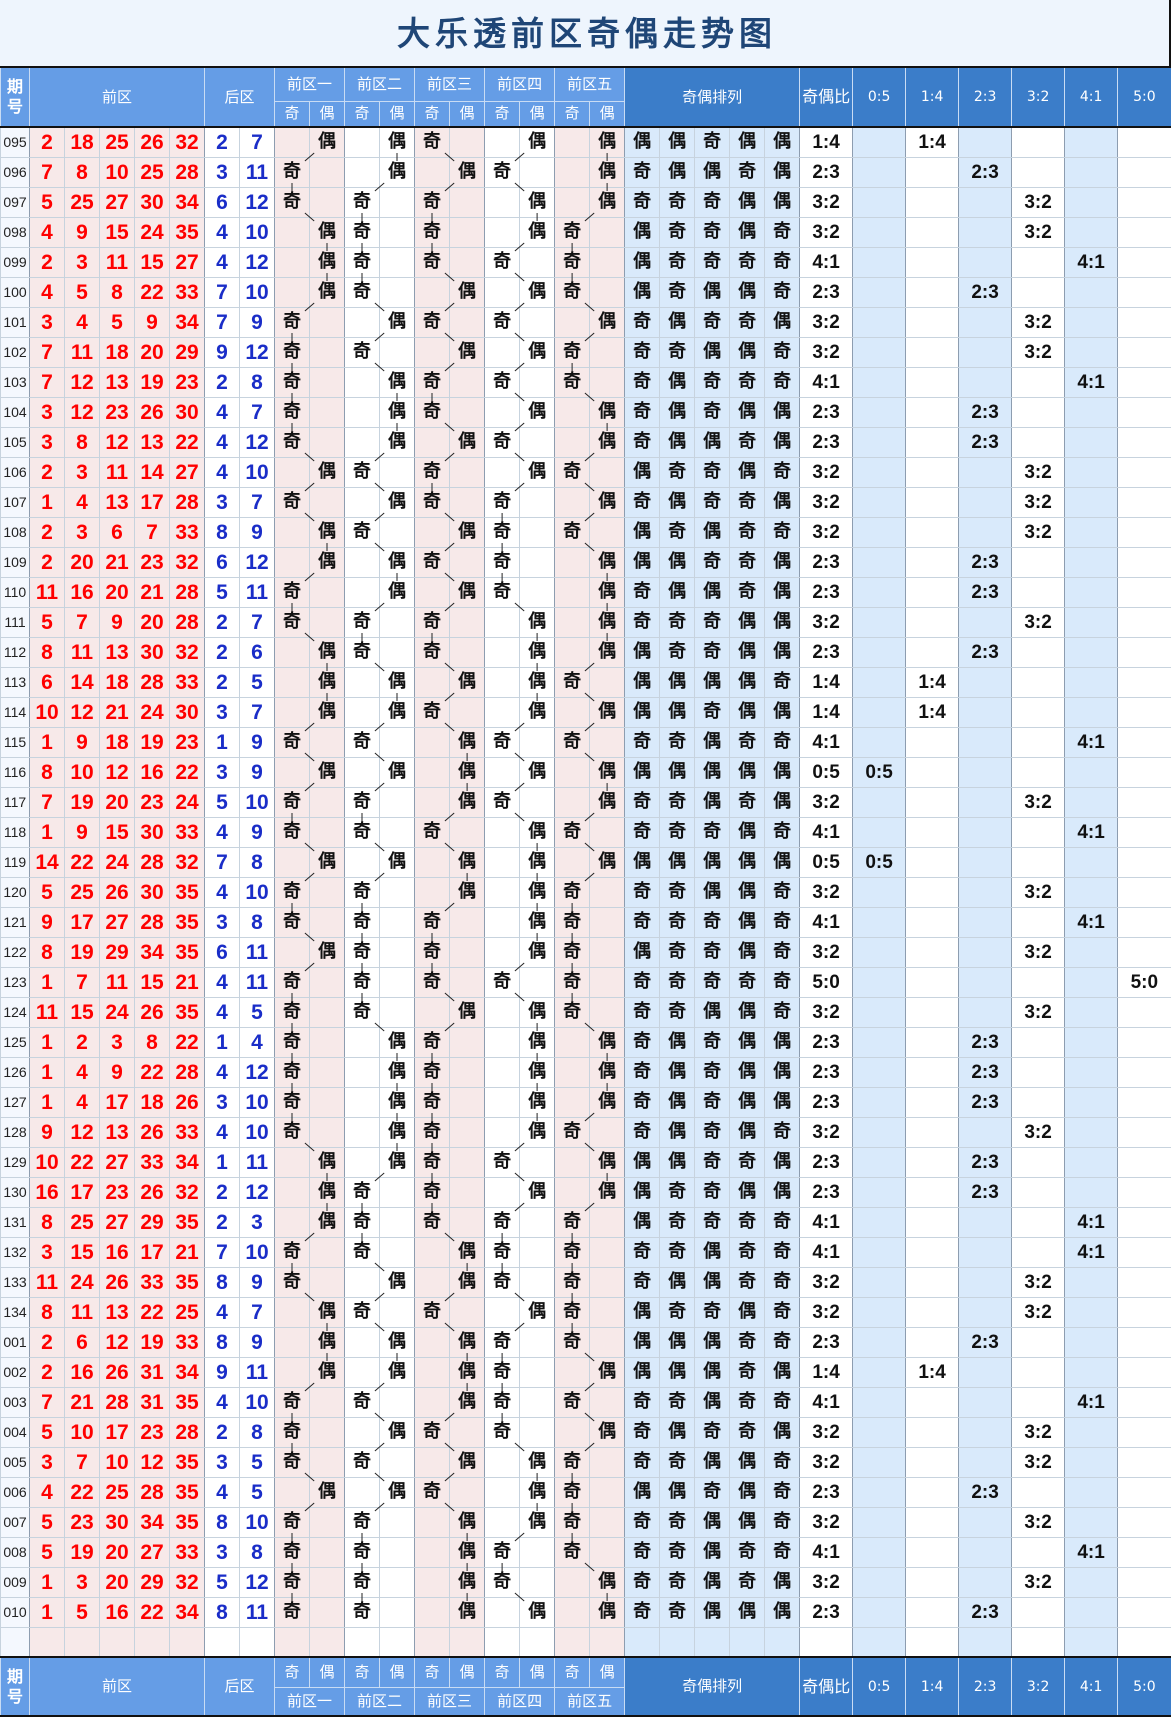 This screenshot has width=1171, height=1719. I want to click on front-number-cell: 20, so click(117, 1582).